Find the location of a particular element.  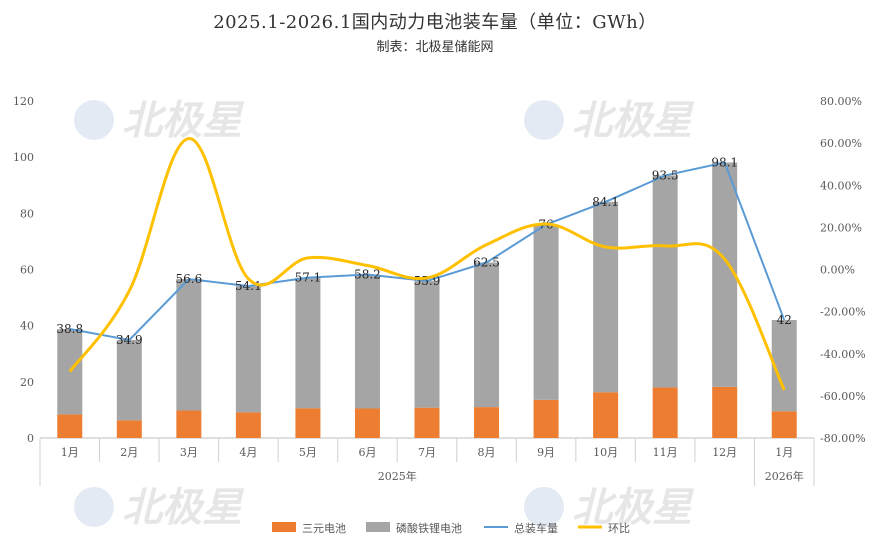

x-tick-label: 5月 is located at coordinates (308, 452).